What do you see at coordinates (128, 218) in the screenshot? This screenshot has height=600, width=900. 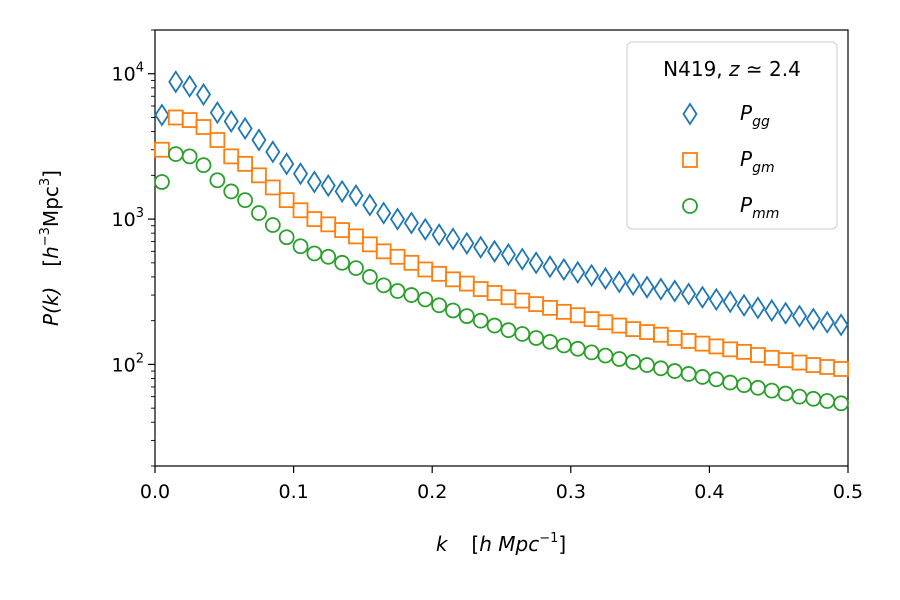 I see `y-tick-label: 10³` at bounding box center [128, 218].